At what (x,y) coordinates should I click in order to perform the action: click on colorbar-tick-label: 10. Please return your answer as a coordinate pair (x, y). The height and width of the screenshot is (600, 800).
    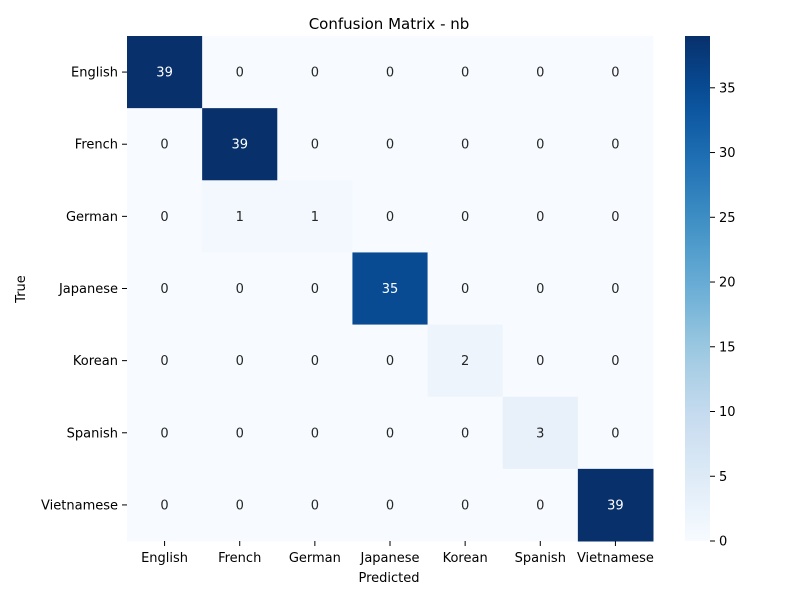
    Looking at the image, I should click on (727, 412).